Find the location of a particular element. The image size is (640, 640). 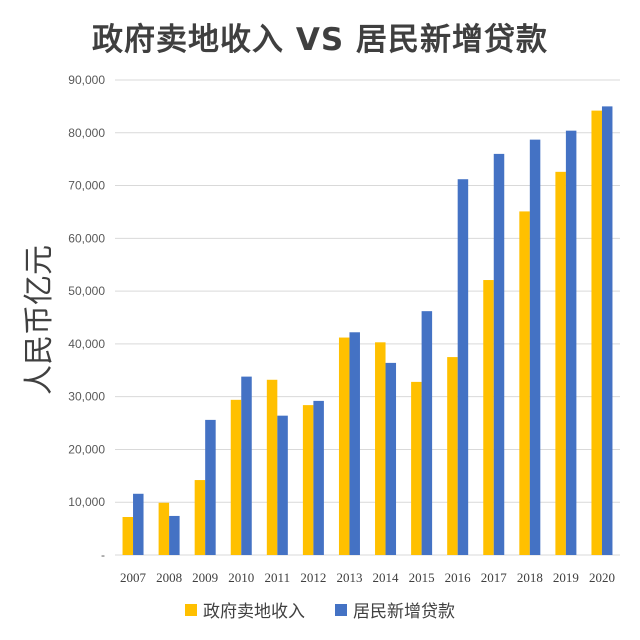

legend-swatch-land-revenue is located at coordinates (191, 609).